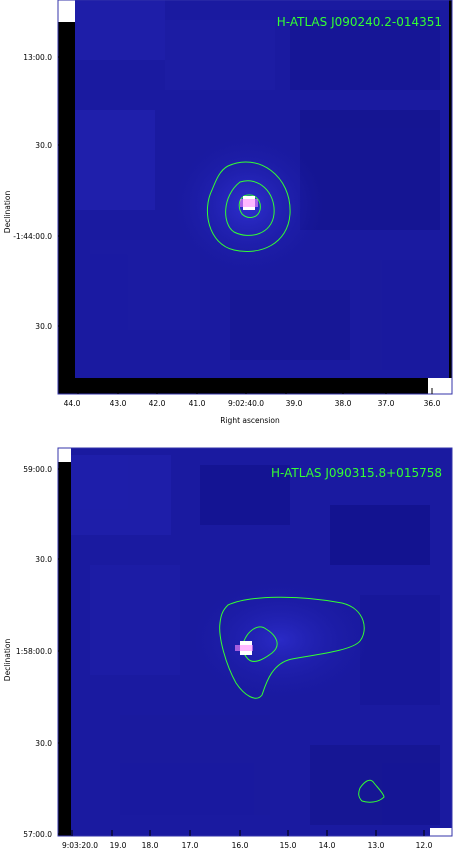 The image size is (453, 850). Describe the element at coordinates (7, 660) in the screenshot. I see `y-axis-label-2: Declination` at that location.